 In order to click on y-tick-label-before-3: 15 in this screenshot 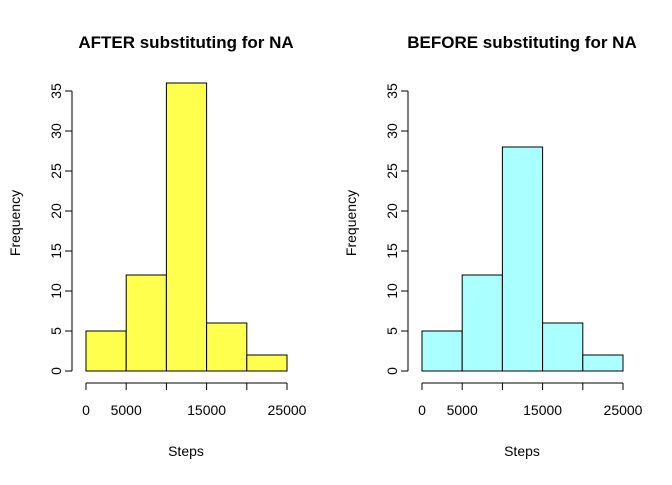, I will do `click(392, 251)`.